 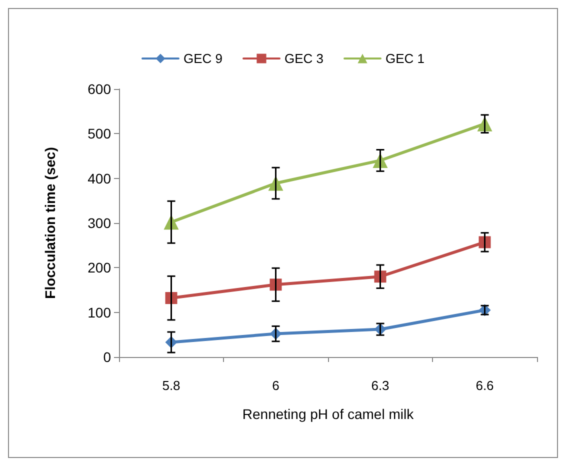 What do you see at coordinates (100, 312) in the screenshot?
I see `y-tick-label: 100` at bounding box center [100, 312].